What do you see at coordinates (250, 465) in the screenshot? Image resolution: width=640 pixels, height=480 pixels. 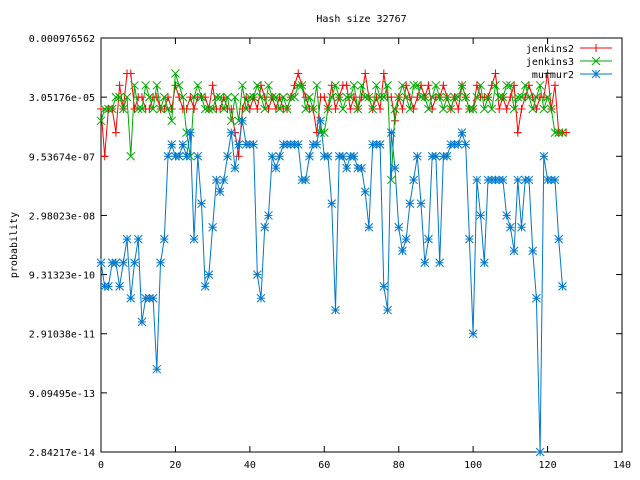 I see `x-tick-label: 40` at bounding box center [250, 465].